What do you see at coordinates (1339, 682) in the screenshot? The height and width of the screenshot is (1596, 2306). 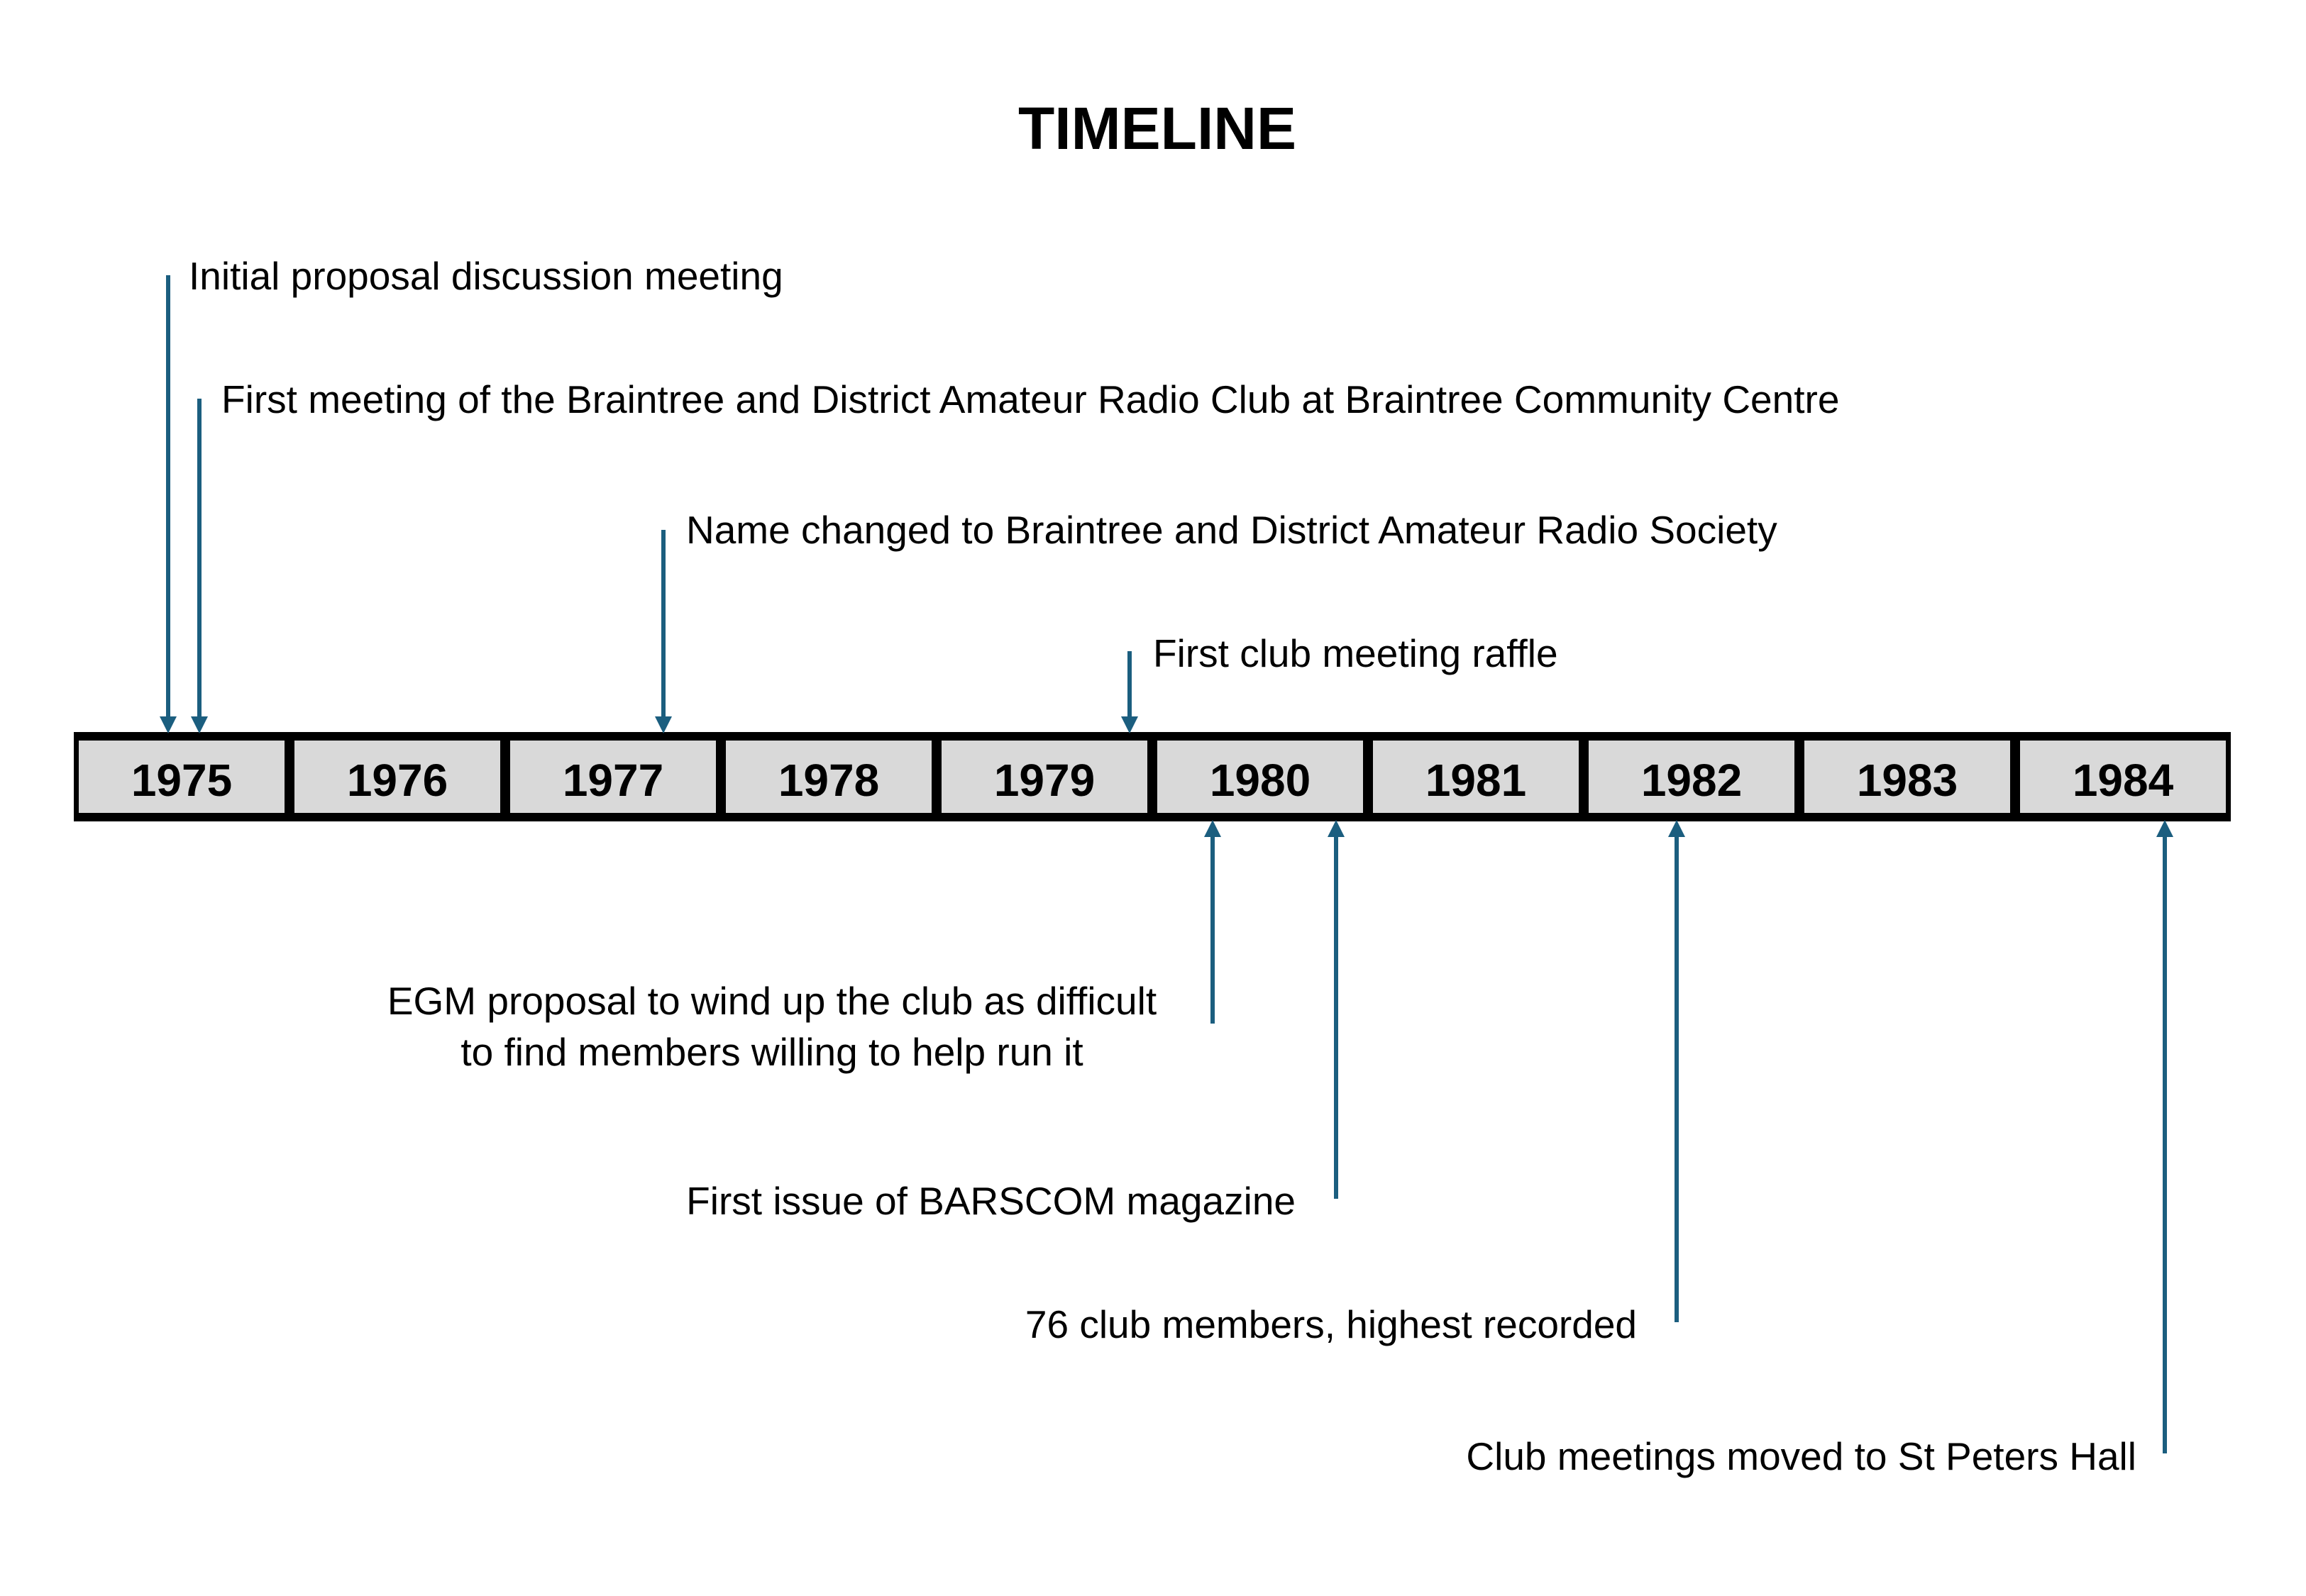 I see `event-above: First club meeting raffle` at bounding box center [1339, 682].